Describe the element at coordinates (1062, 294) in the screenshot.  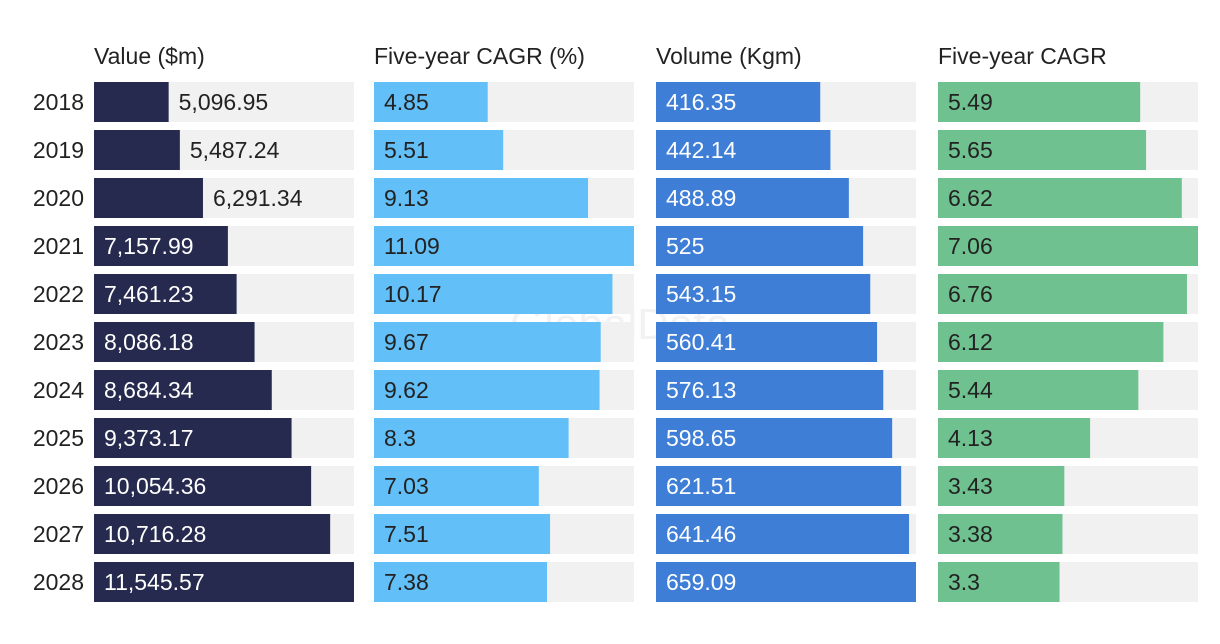
I see `bar-3-2022` at that location.